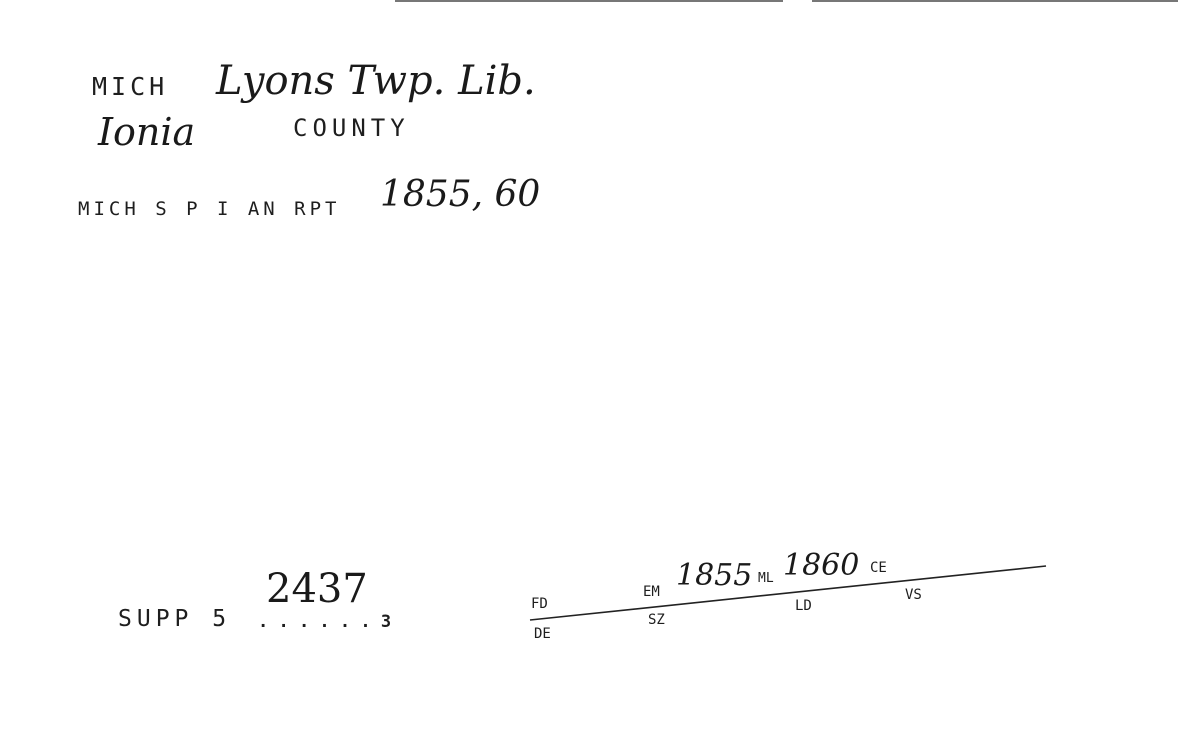 The height and width of the screenshot is (752, 1193). Describe the element at coordinates (460, 194) in the screenshot. I see `source-years: 1855, 60` at that location.